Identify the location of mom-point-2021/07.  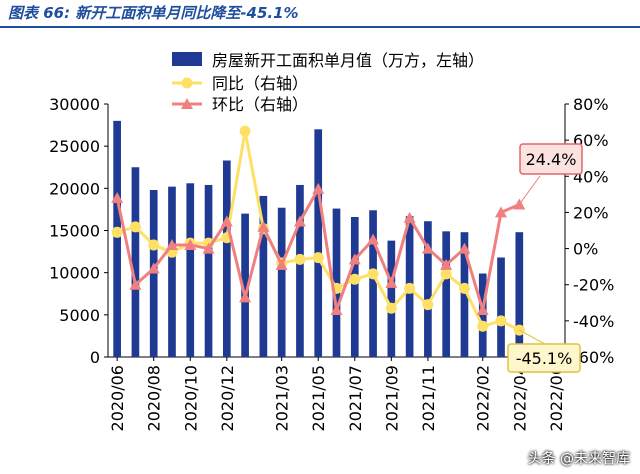
(354, 259).